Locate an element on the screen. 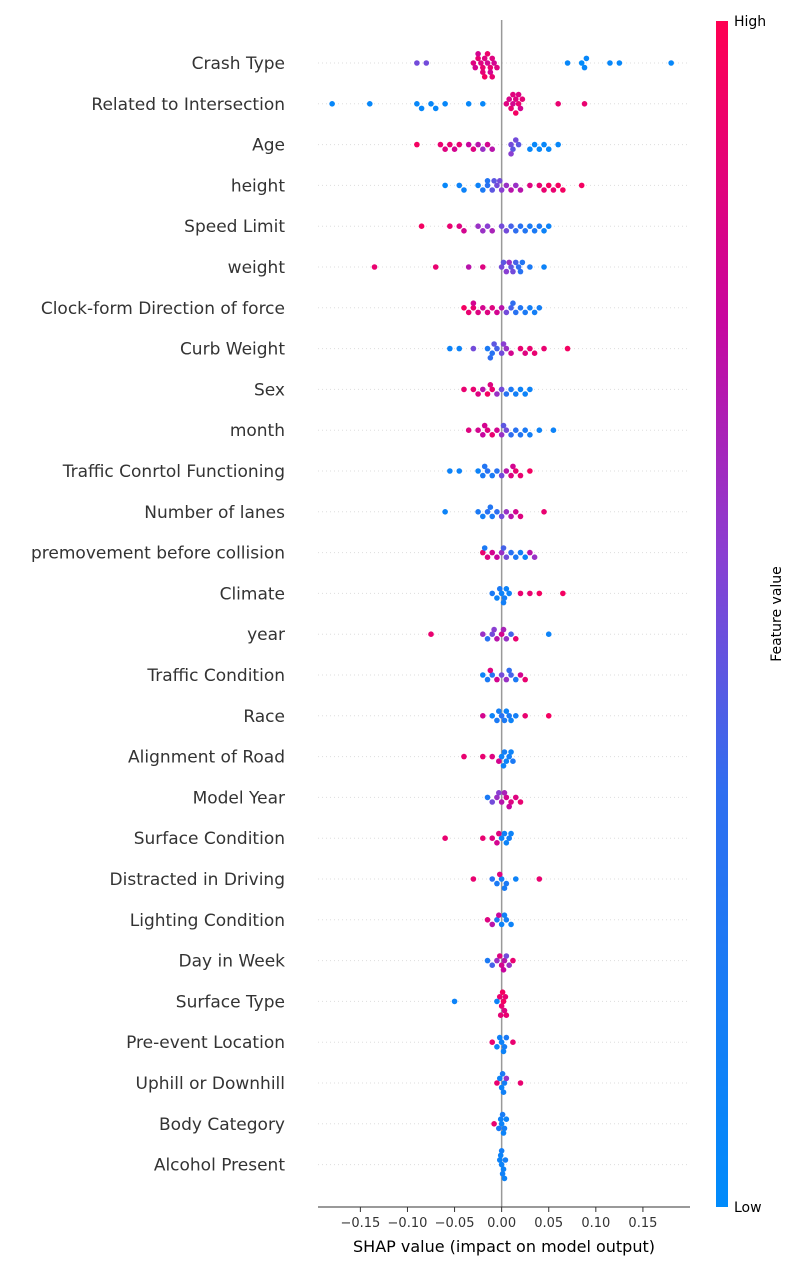 Image resolution: width=800 pixels, height=1270 pixels. feature-label: Alignment of Road is located at coordinates (206, 758).